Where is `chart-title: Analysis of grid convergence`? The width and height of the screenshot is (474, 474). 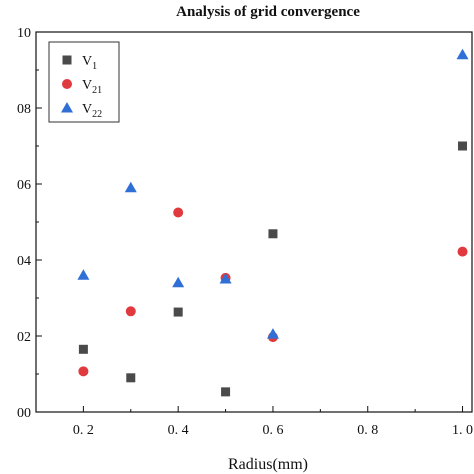 chart-title: Analysis of grid convergence is located at coordinates (268, 12).